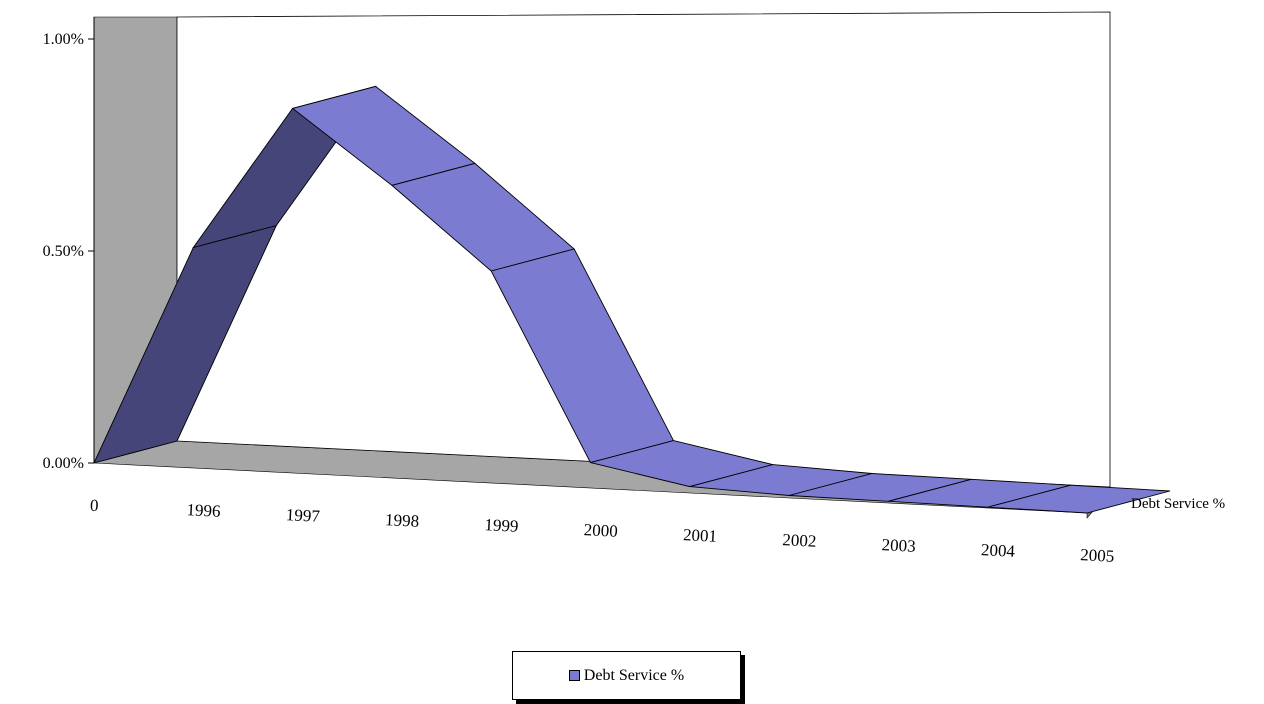 The image size is (1264, 704). Describe the element at coordinates (91, 251) in the screenshot. I see `chart-gridlines` at that location.